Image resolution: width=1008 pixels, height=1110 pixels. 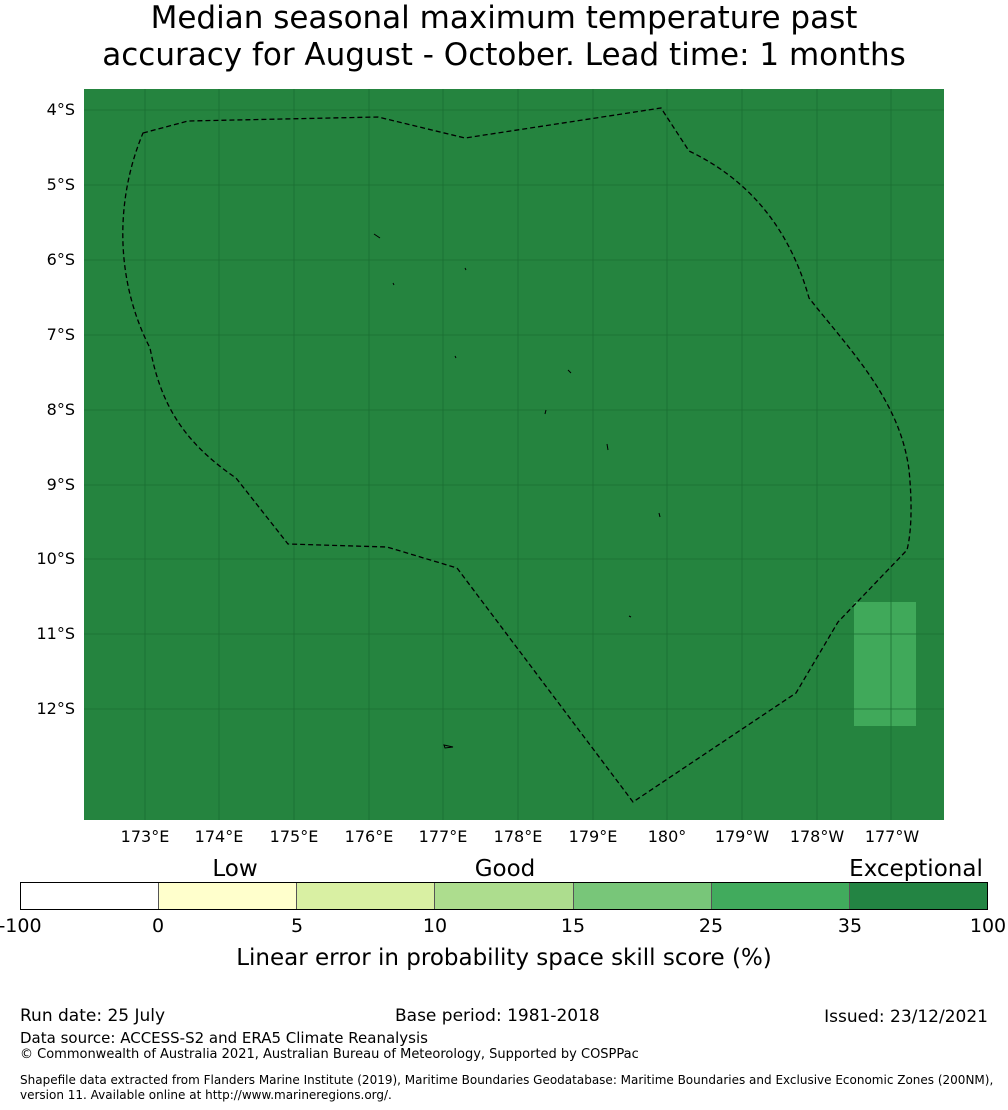 What do you see at coordinates (435, 926) in the screenshot?
I see `colorbar-tick: 10` at bounding box center [435, 926].